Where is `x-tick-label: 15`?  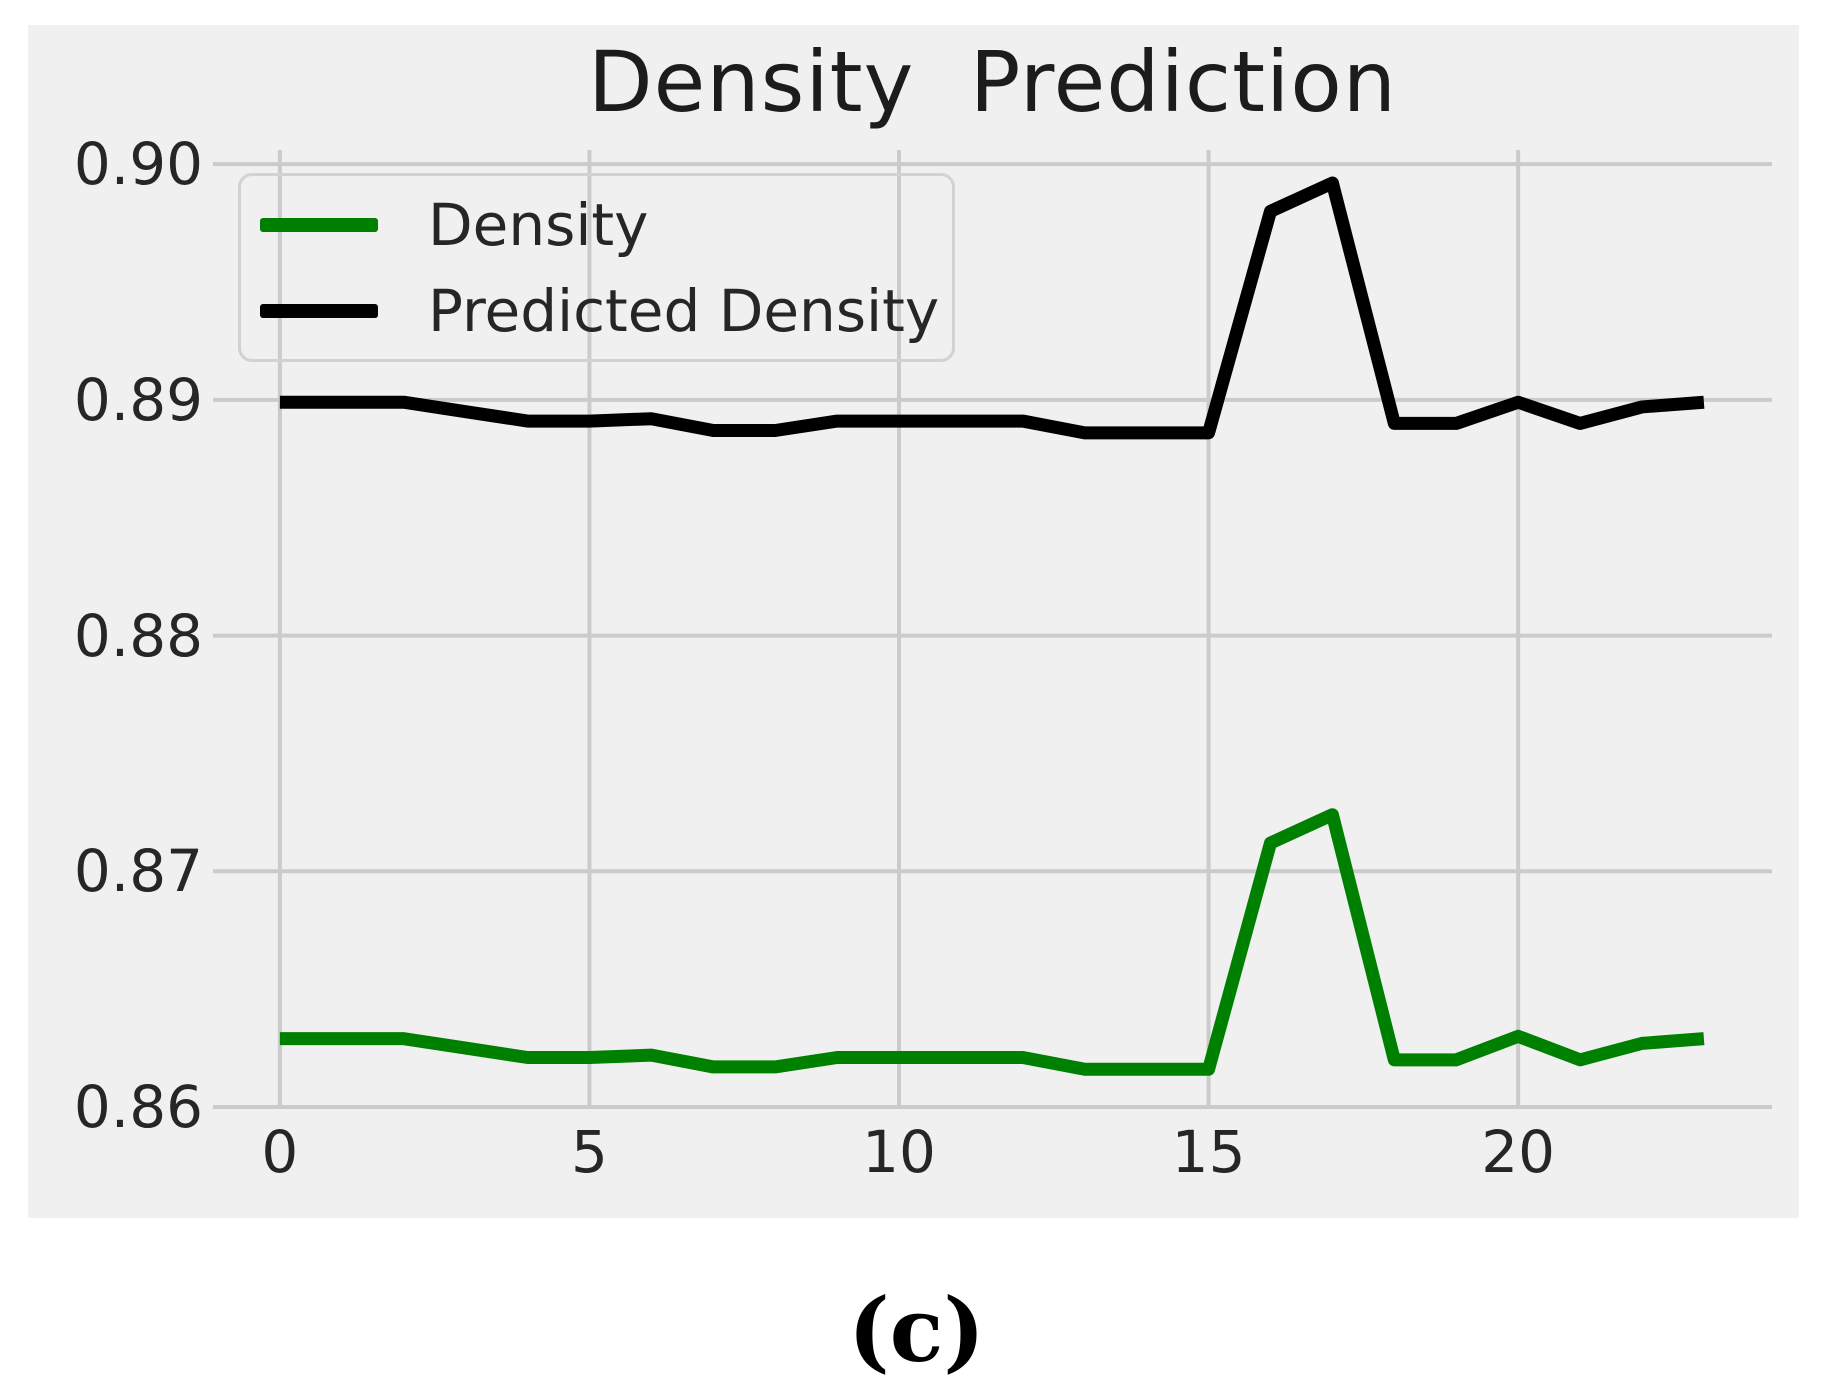 x-tick-label: 15 is located at coordinates (1208, 1152).